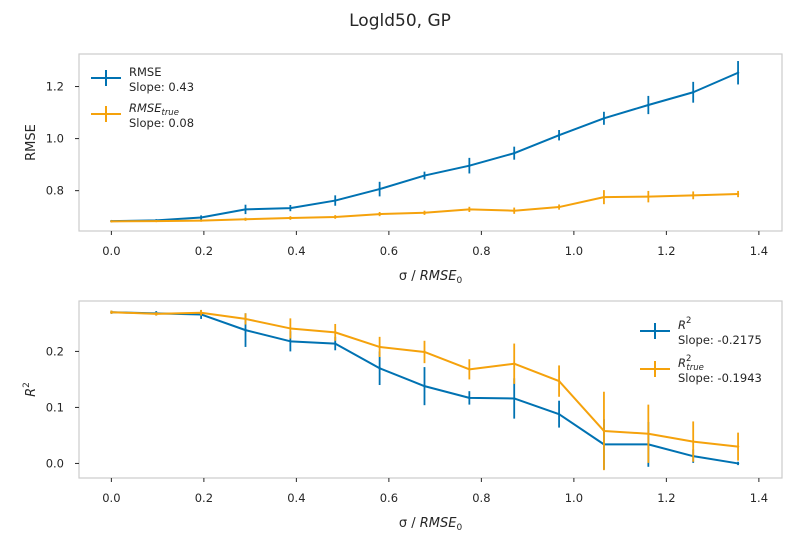  Describe the element at coordinates (161, 123) in the screenshot. I see `legend-slope-label: Slope: 0.08` at that location.